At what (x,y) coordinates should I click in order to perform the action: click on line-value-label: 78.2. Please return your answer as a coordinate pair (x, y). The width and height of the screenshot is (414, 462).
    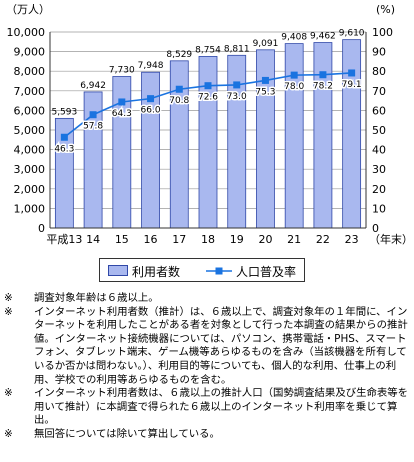
    Looking at the image, I should click on (323, 87).